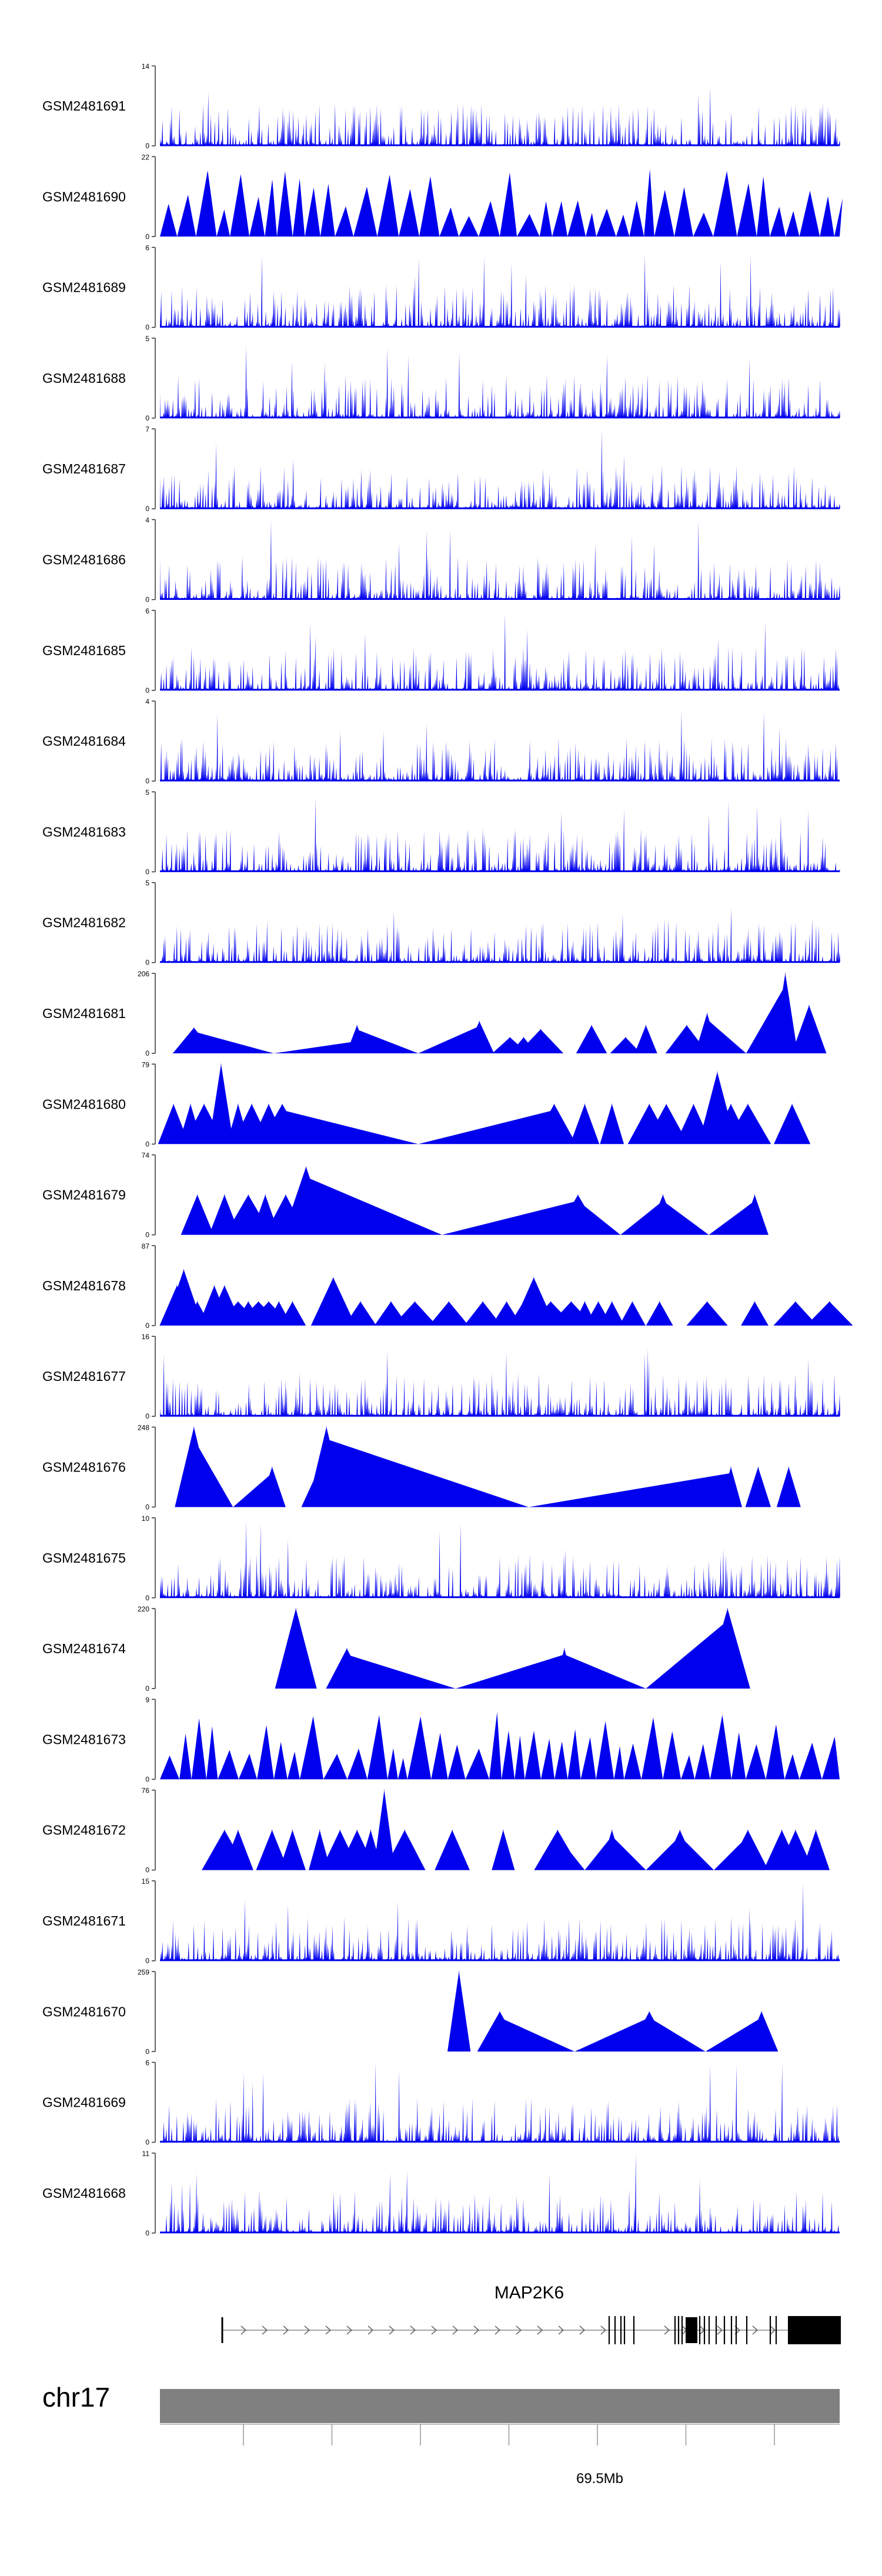 The height and width of the screenshot is (2576, 882). What do you see at coordinates (146, 157) in the screenshot?
I see `y-tick-label-max: 22` at bounding box center [146, 157].